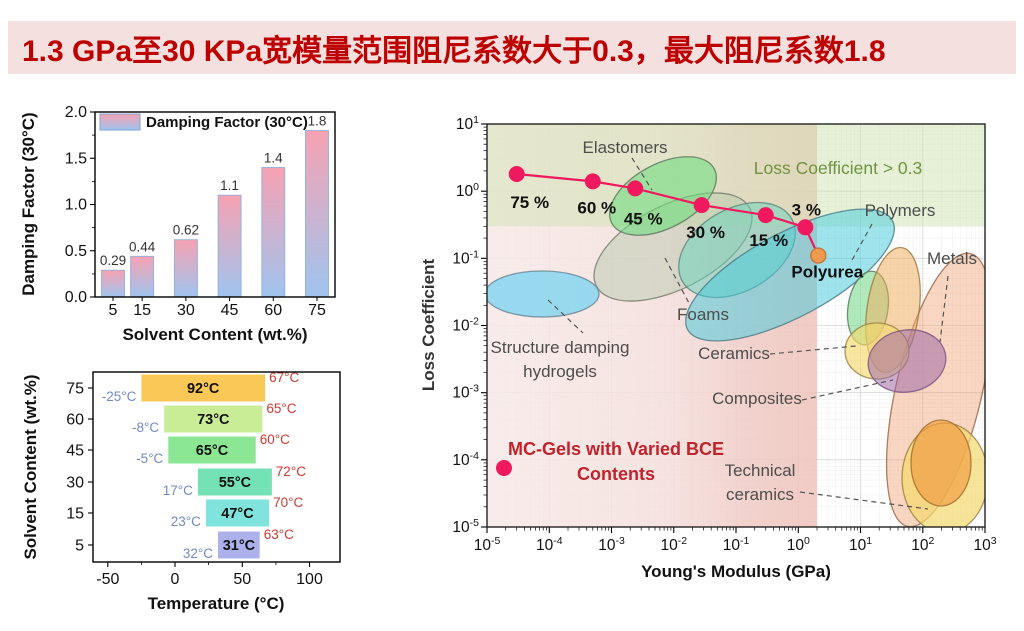 The height and width of the screenshot is (631, 1024). I want to click on y-tick-label: 1.0, so click(76, 205).